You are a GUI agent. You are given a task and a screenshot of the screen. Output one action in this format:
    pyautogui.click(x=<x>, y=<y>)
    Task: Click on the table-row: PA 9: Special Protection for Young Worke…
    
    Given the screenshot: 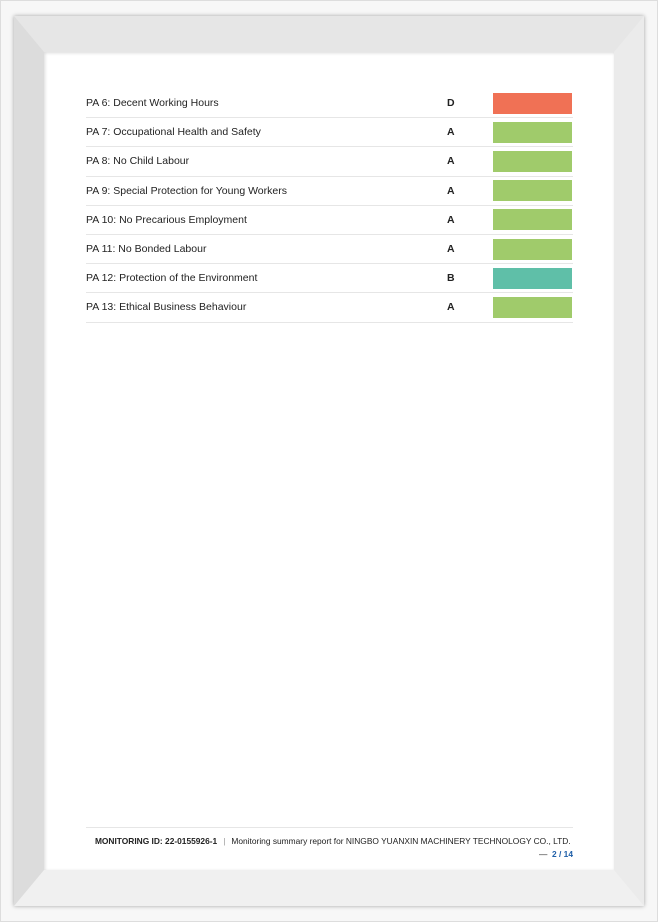 What is the action you would take?
    pyautogui.click(x=329, y=191)
    